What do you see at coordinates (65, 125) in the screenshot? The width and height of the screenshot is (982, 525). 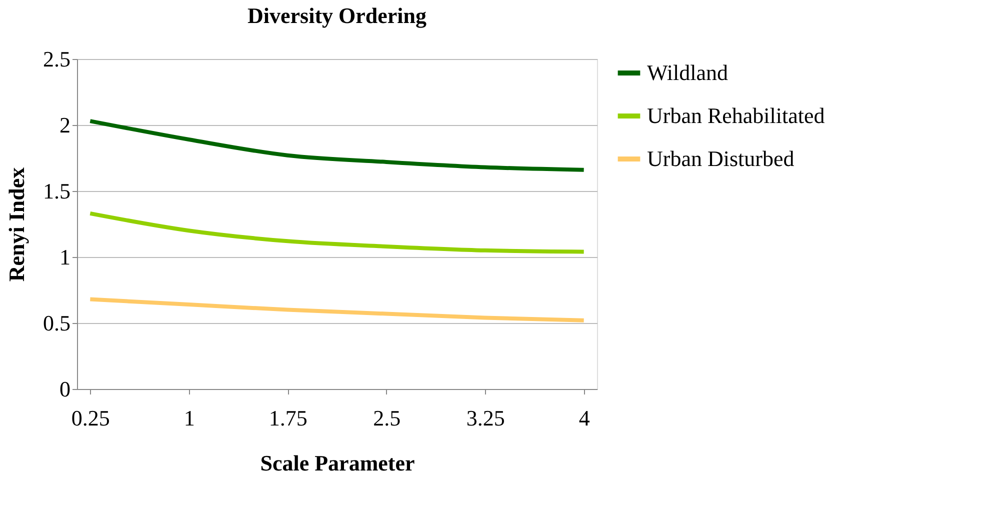 I see `y-tick-label: 2` at bounding box center [65, 125].